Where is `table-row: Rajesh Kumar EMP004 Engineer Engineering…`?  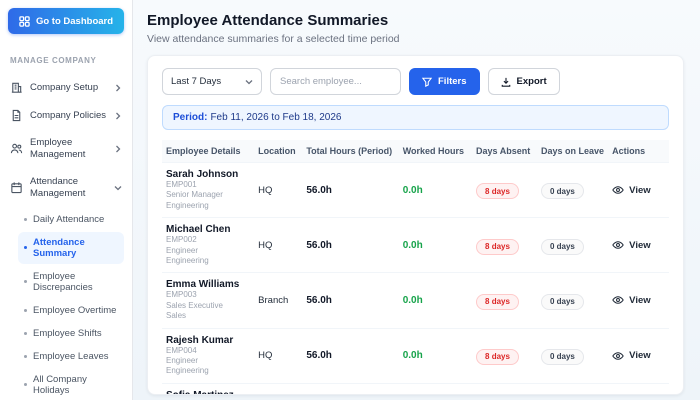
table-row: Rajesh Kumar EMP004 Engineer Engineering… is located at coordinates (415, 355).